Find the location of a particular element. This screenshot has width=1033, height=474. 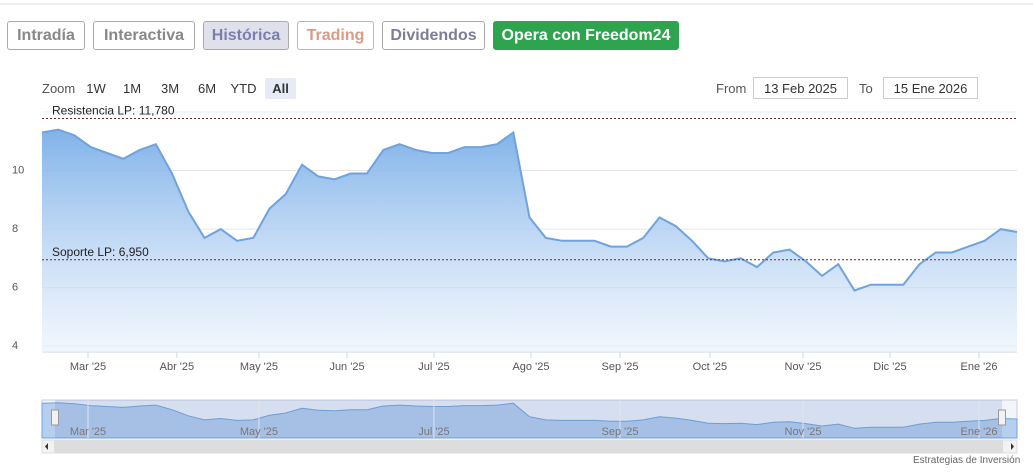

navigator-label: Mar '25 is located at coordinates (88, 432).